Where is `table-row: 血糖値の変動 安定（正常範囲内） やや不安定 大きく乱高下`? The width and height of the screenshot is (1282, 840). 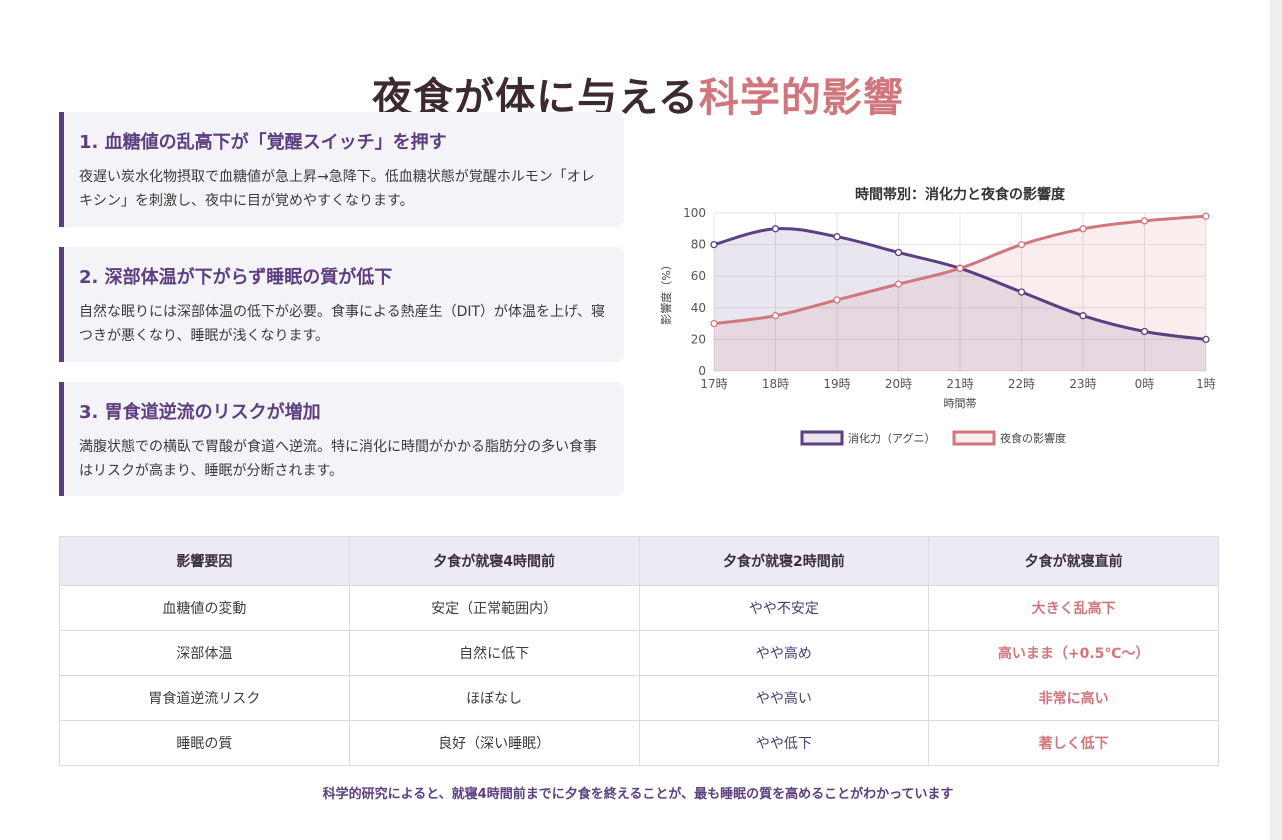
table-row: 血糖値の変動 安定（正常範囲内） やや不安定 大きく乱高下 is located at coordinates (639, 608).